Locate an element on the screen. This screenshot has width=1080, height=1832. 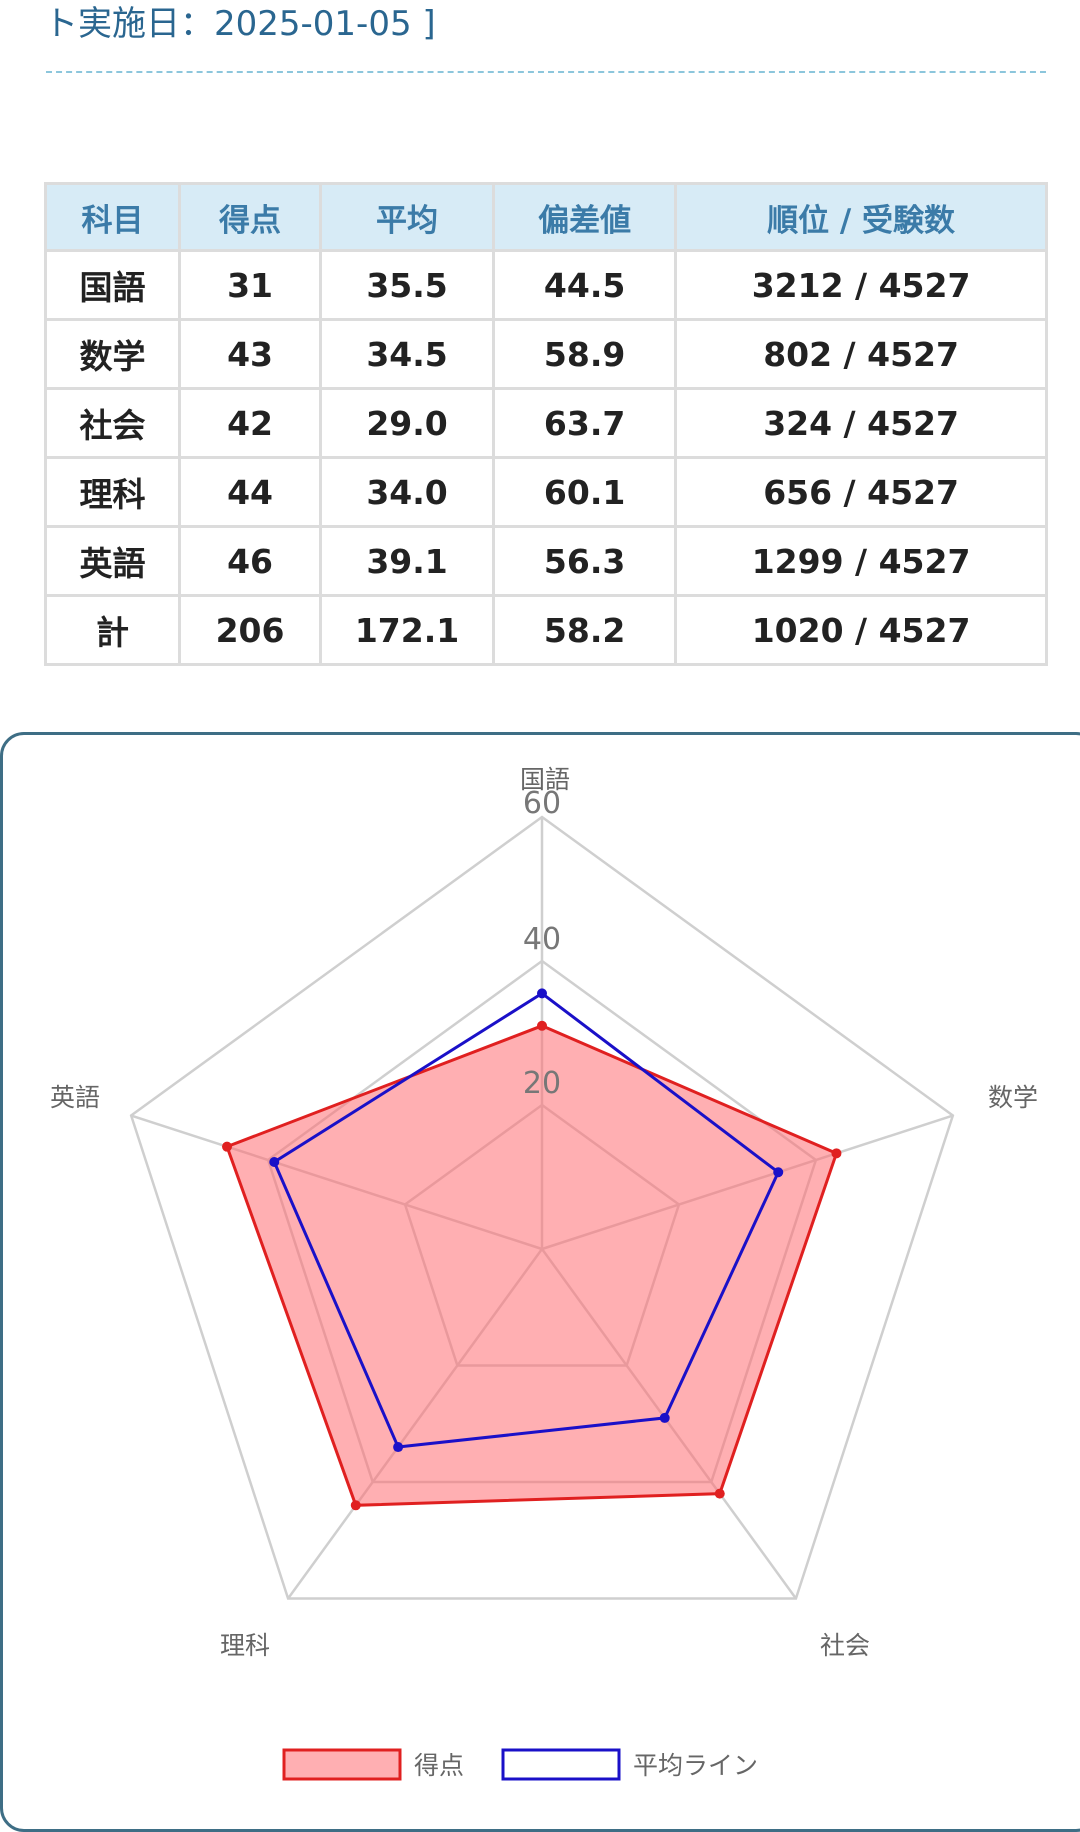
column-header: 科目 is located at coordinates (112, 217).